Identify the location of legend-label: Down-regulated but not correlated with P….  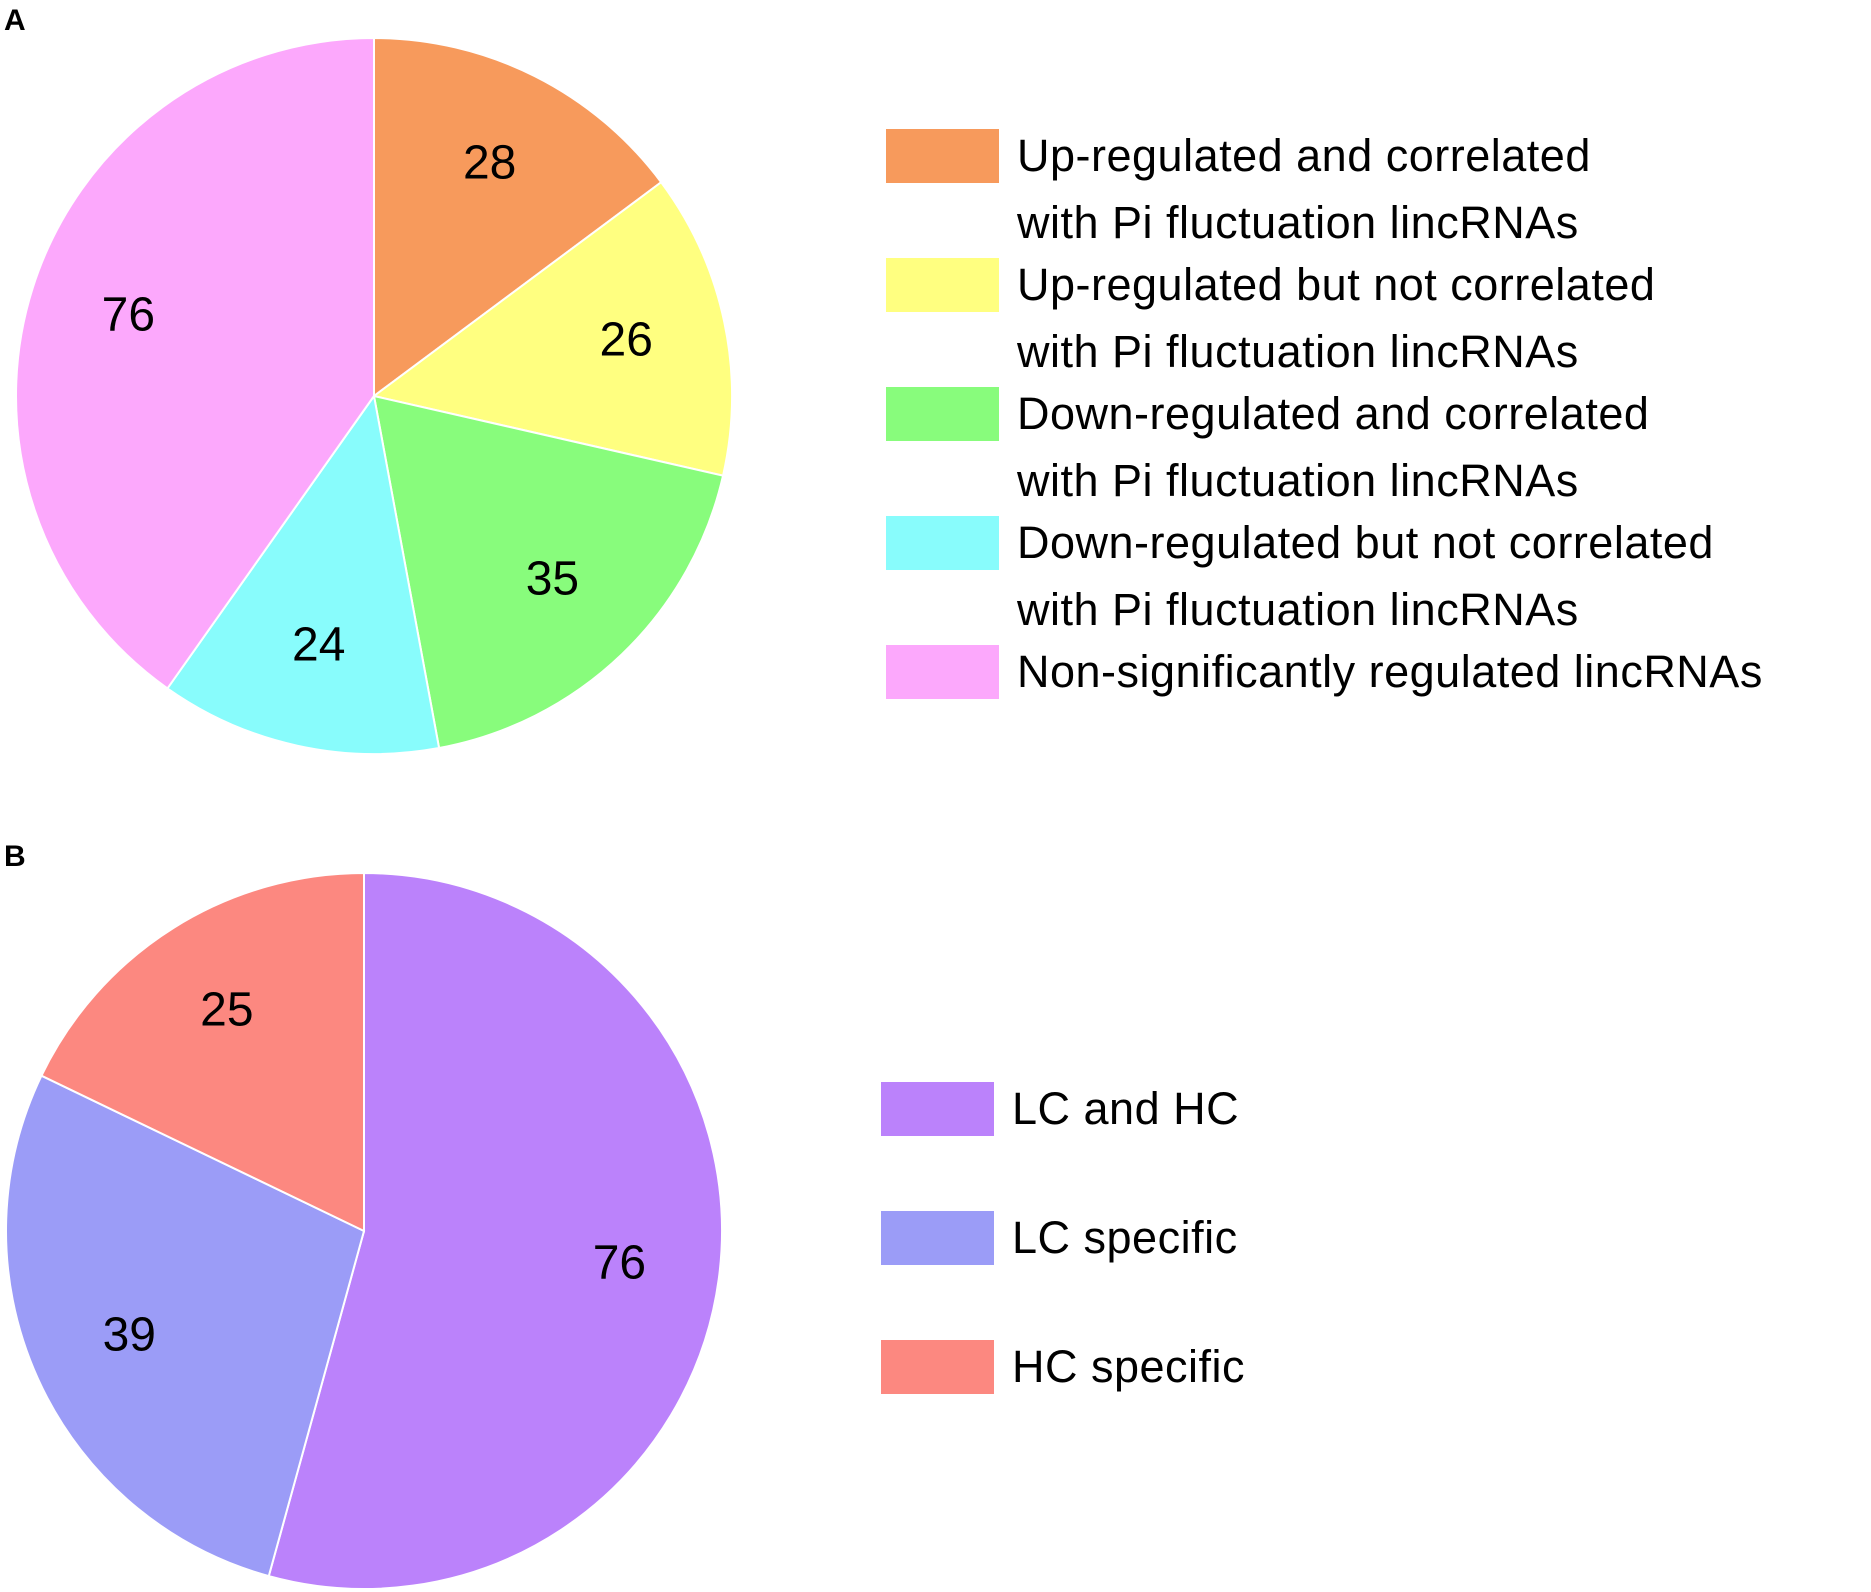
(1365, 576).